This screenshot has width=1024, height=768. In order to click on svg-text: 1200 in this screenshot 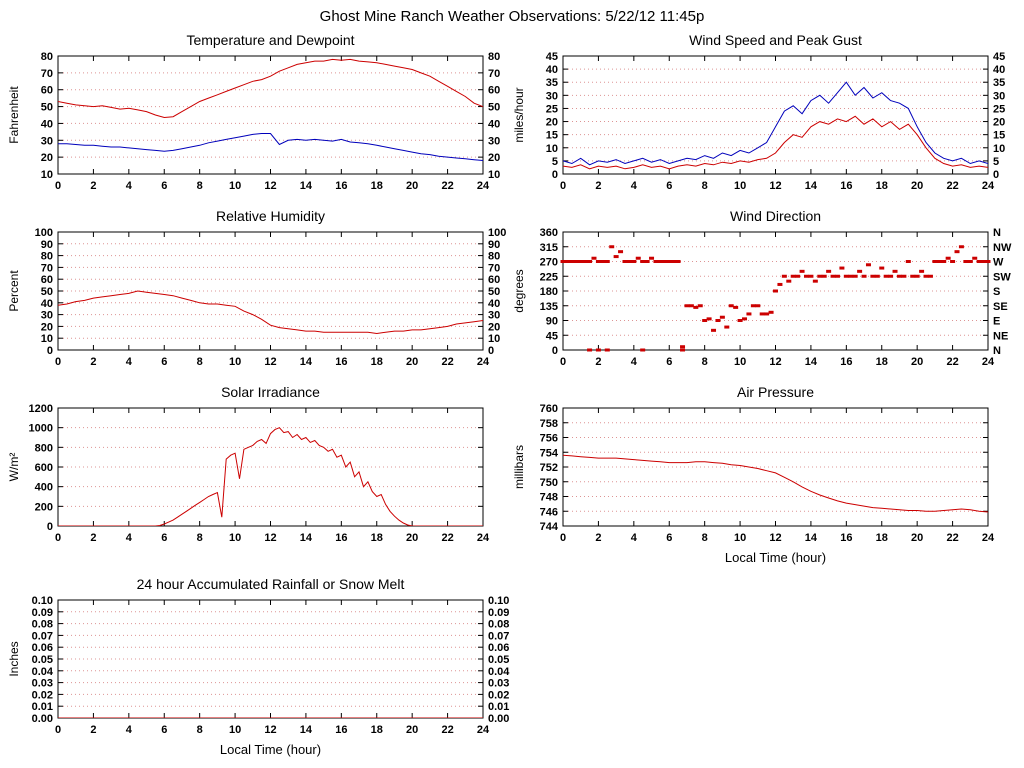, I will do `click(41, 409)`.